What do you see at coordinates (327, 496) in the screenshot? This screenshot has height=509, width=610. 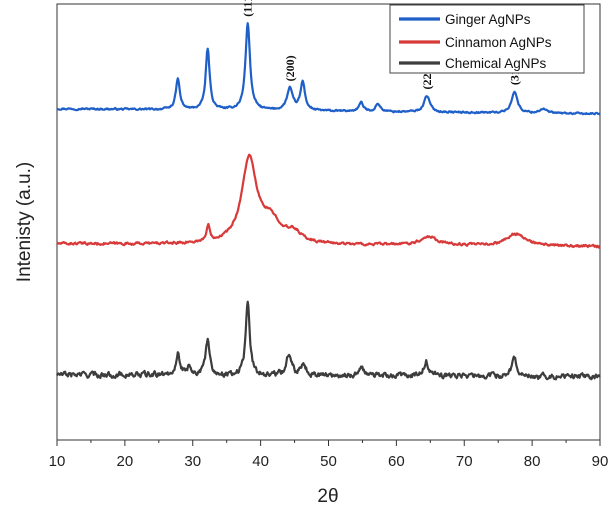 I see `x-axis-title: 2θ` at bounding box center [327, 496].